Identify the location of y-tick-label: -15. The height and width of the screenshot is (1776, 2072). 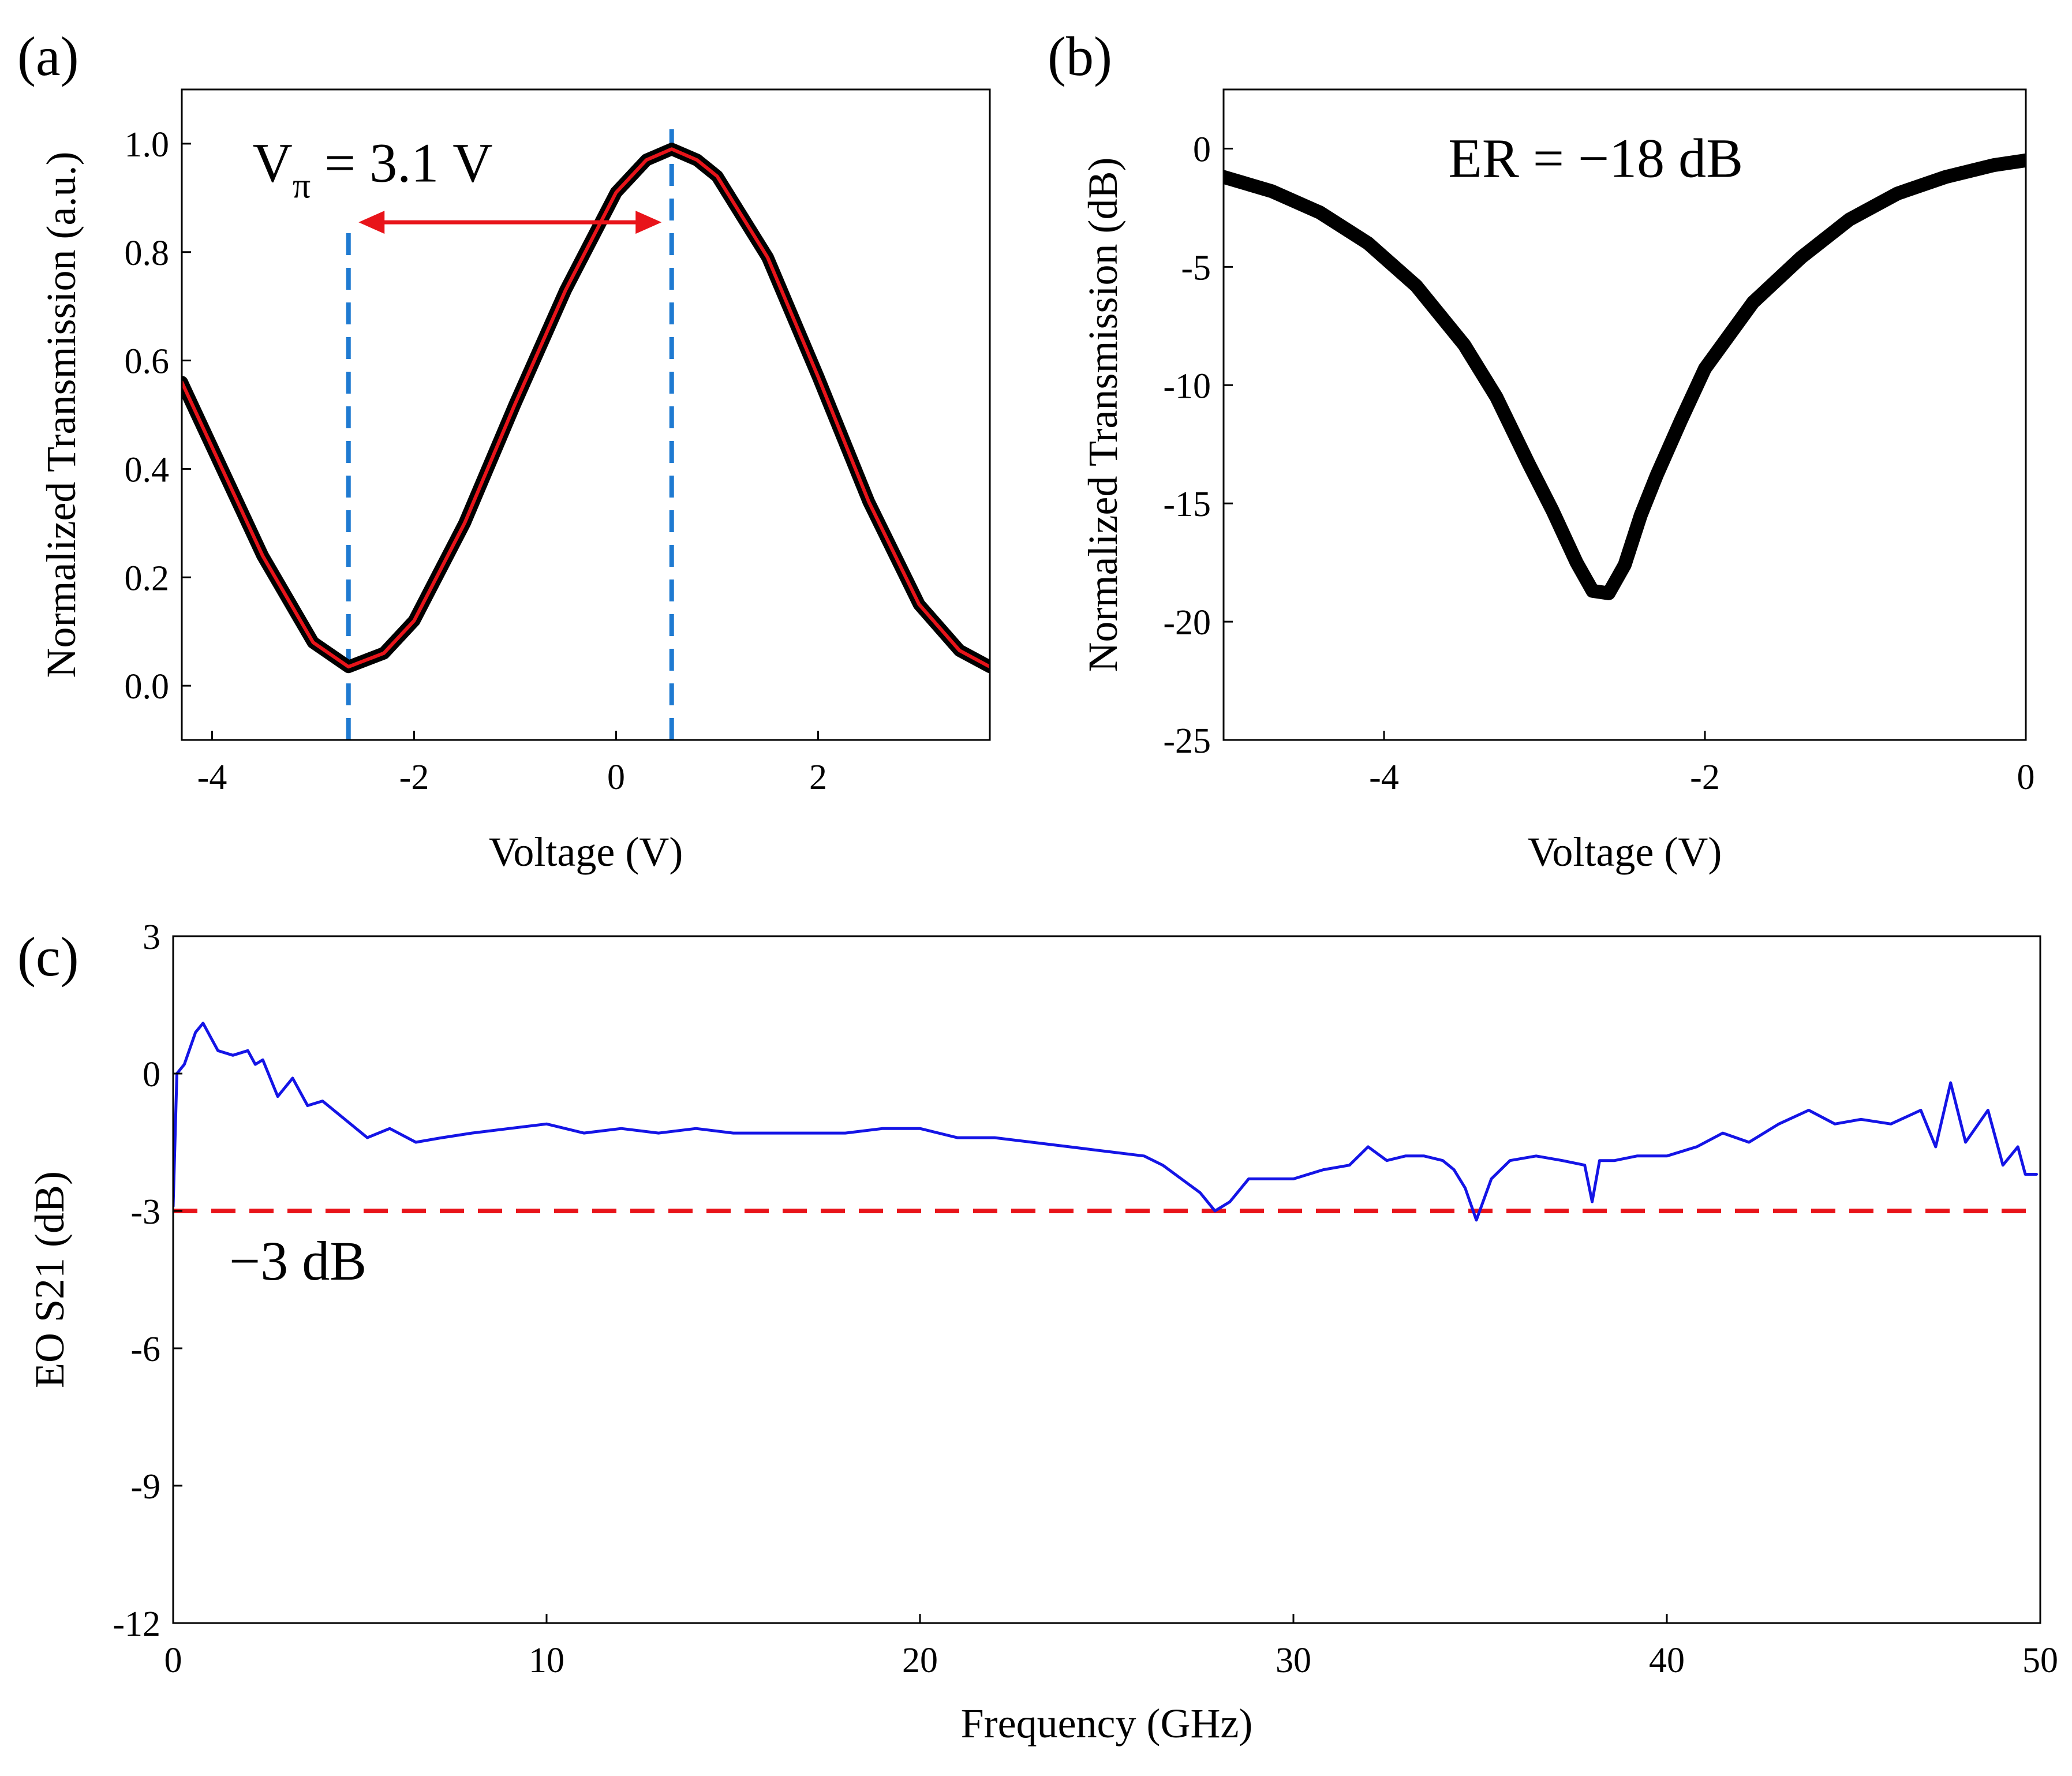
(1187, 505).